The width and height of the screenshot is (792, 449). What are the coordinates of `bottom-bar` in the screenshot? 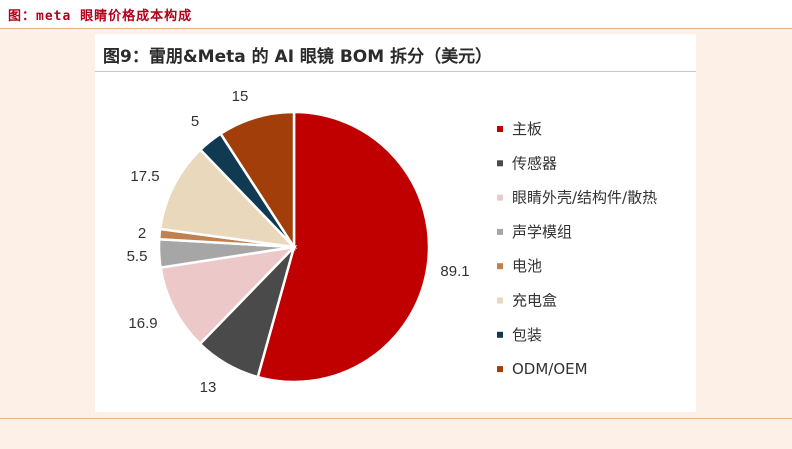 It's located at (396, 433).